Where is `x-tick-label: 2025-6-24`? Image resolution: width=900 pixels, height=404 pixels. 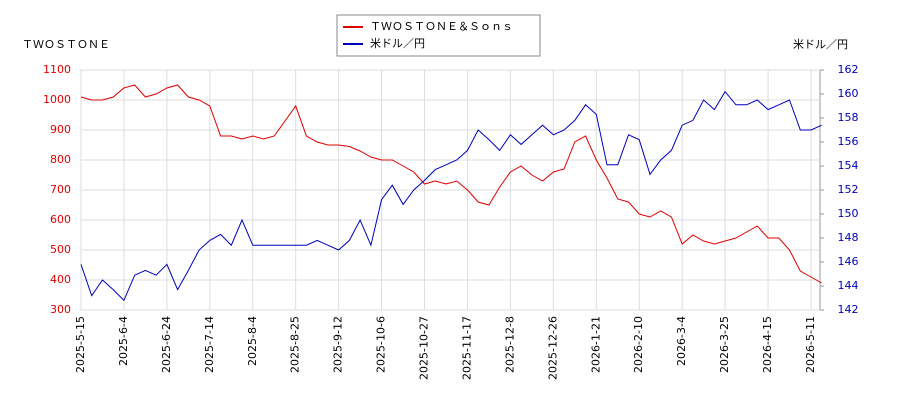
x-tick-label: 2025-6-24 is located at coordinates (166, 344).